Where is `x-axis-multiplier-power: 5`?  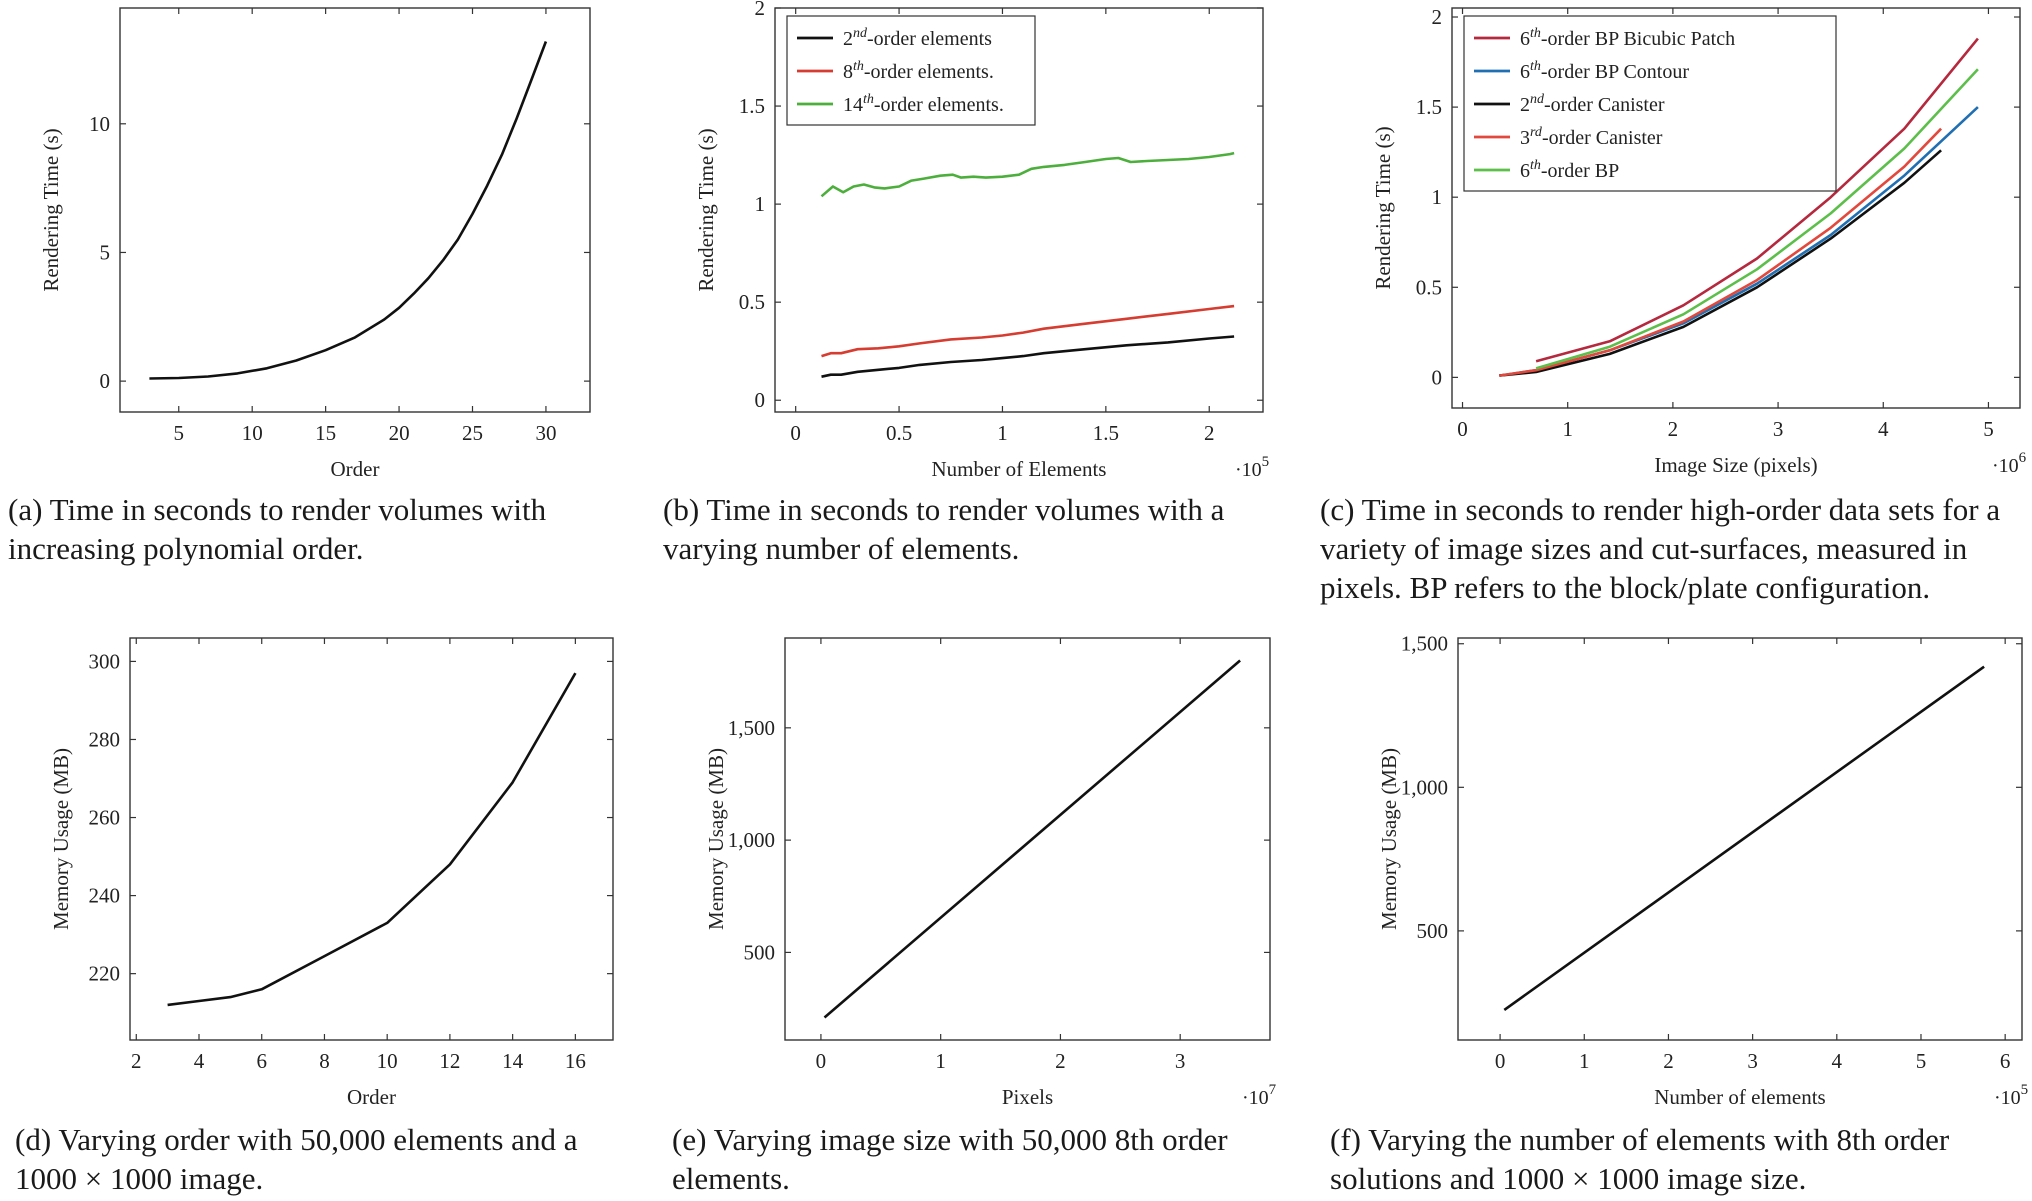
x-axis-multiplier-power: 5 is located at coordinates (2025, 1090).